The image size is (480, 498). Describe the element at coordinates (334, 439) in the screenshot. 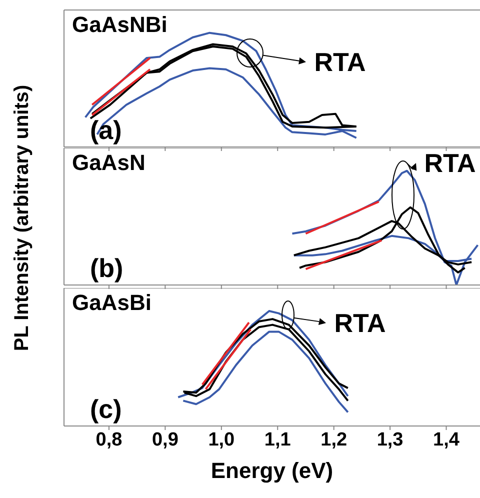

I see `x-tick-label: 1,2` at that location.